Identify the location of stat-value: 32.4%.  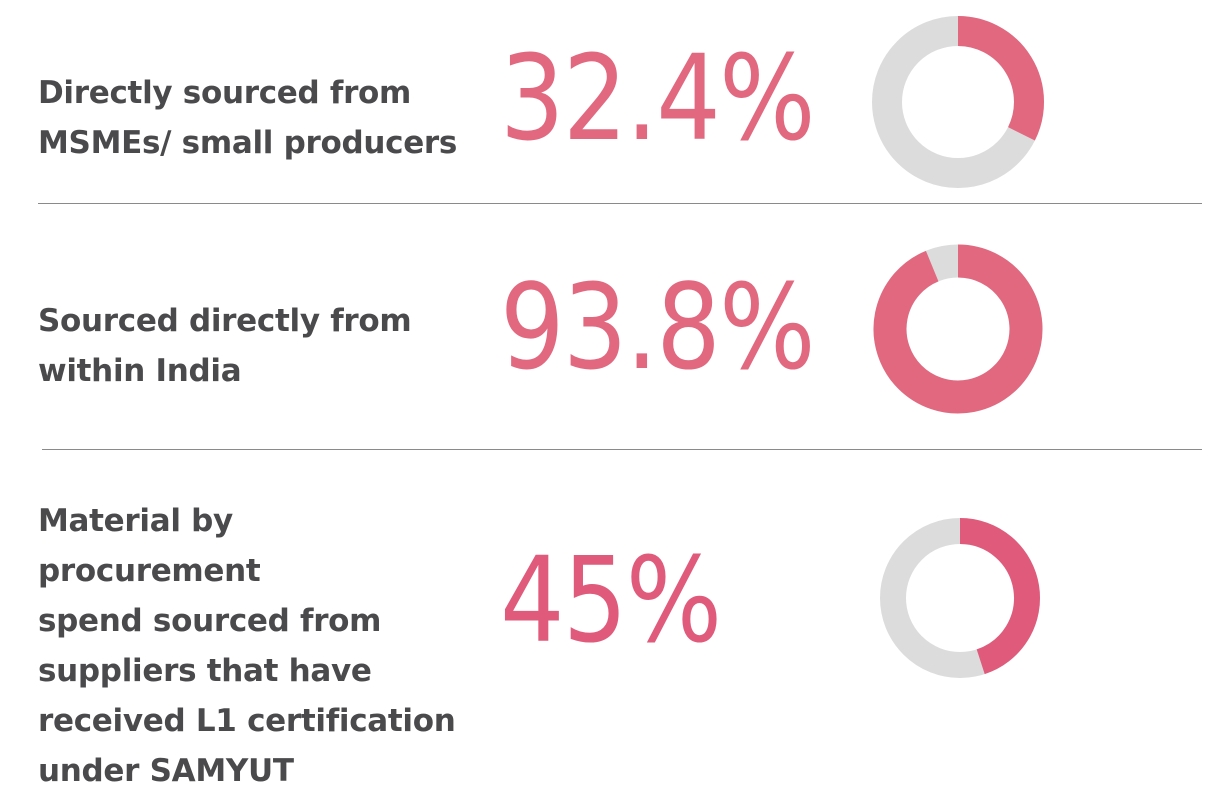
(657, 98).